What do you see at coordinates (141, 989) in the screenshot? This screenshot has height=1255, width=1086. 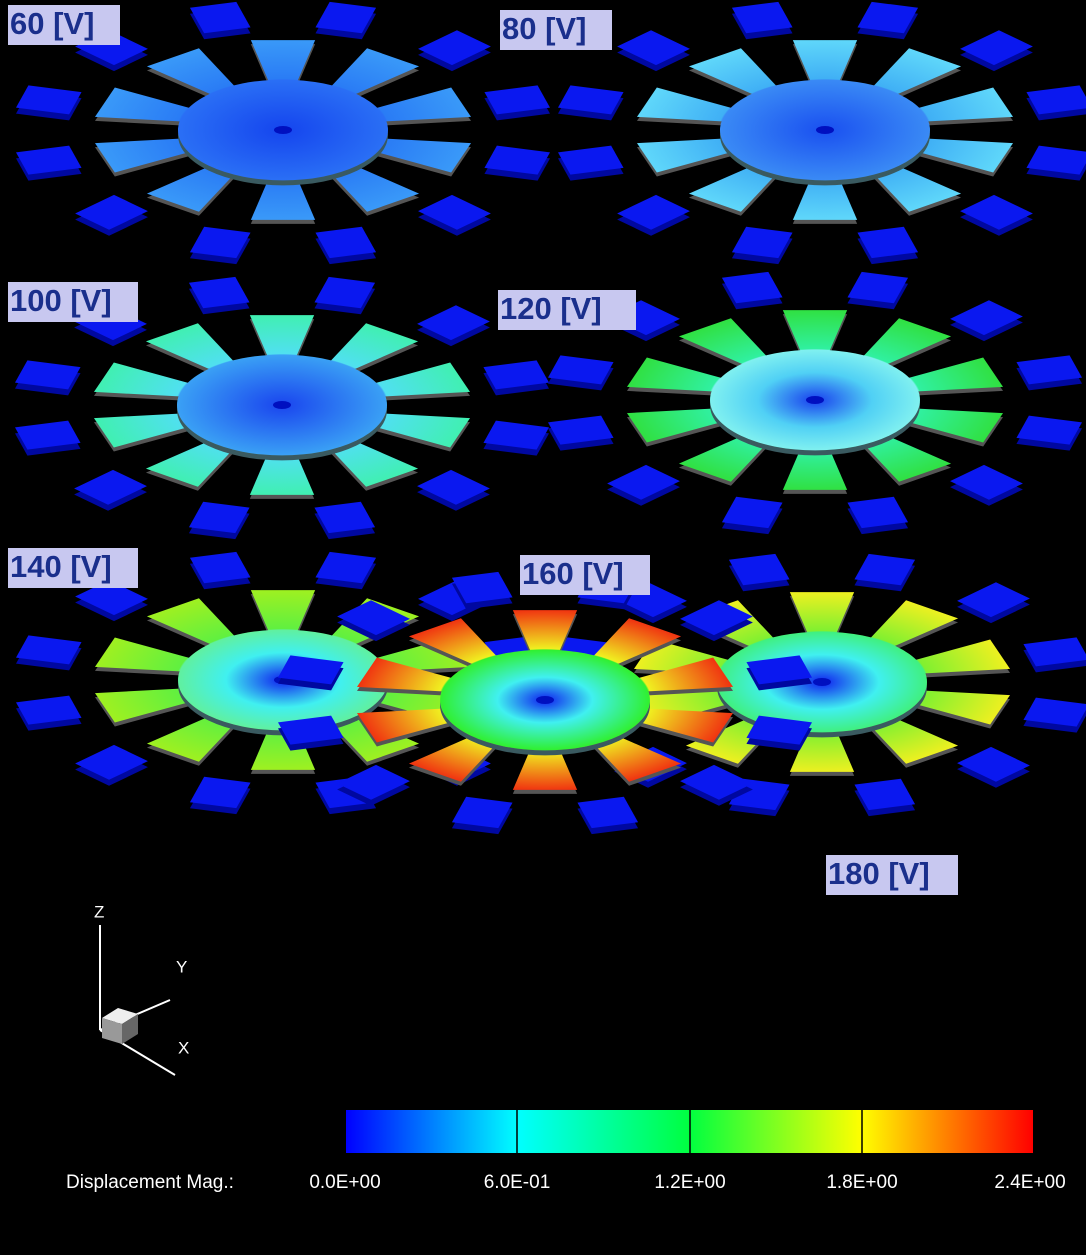 I see `axes-triad: Z Y X` at bounding box center [141, 989].